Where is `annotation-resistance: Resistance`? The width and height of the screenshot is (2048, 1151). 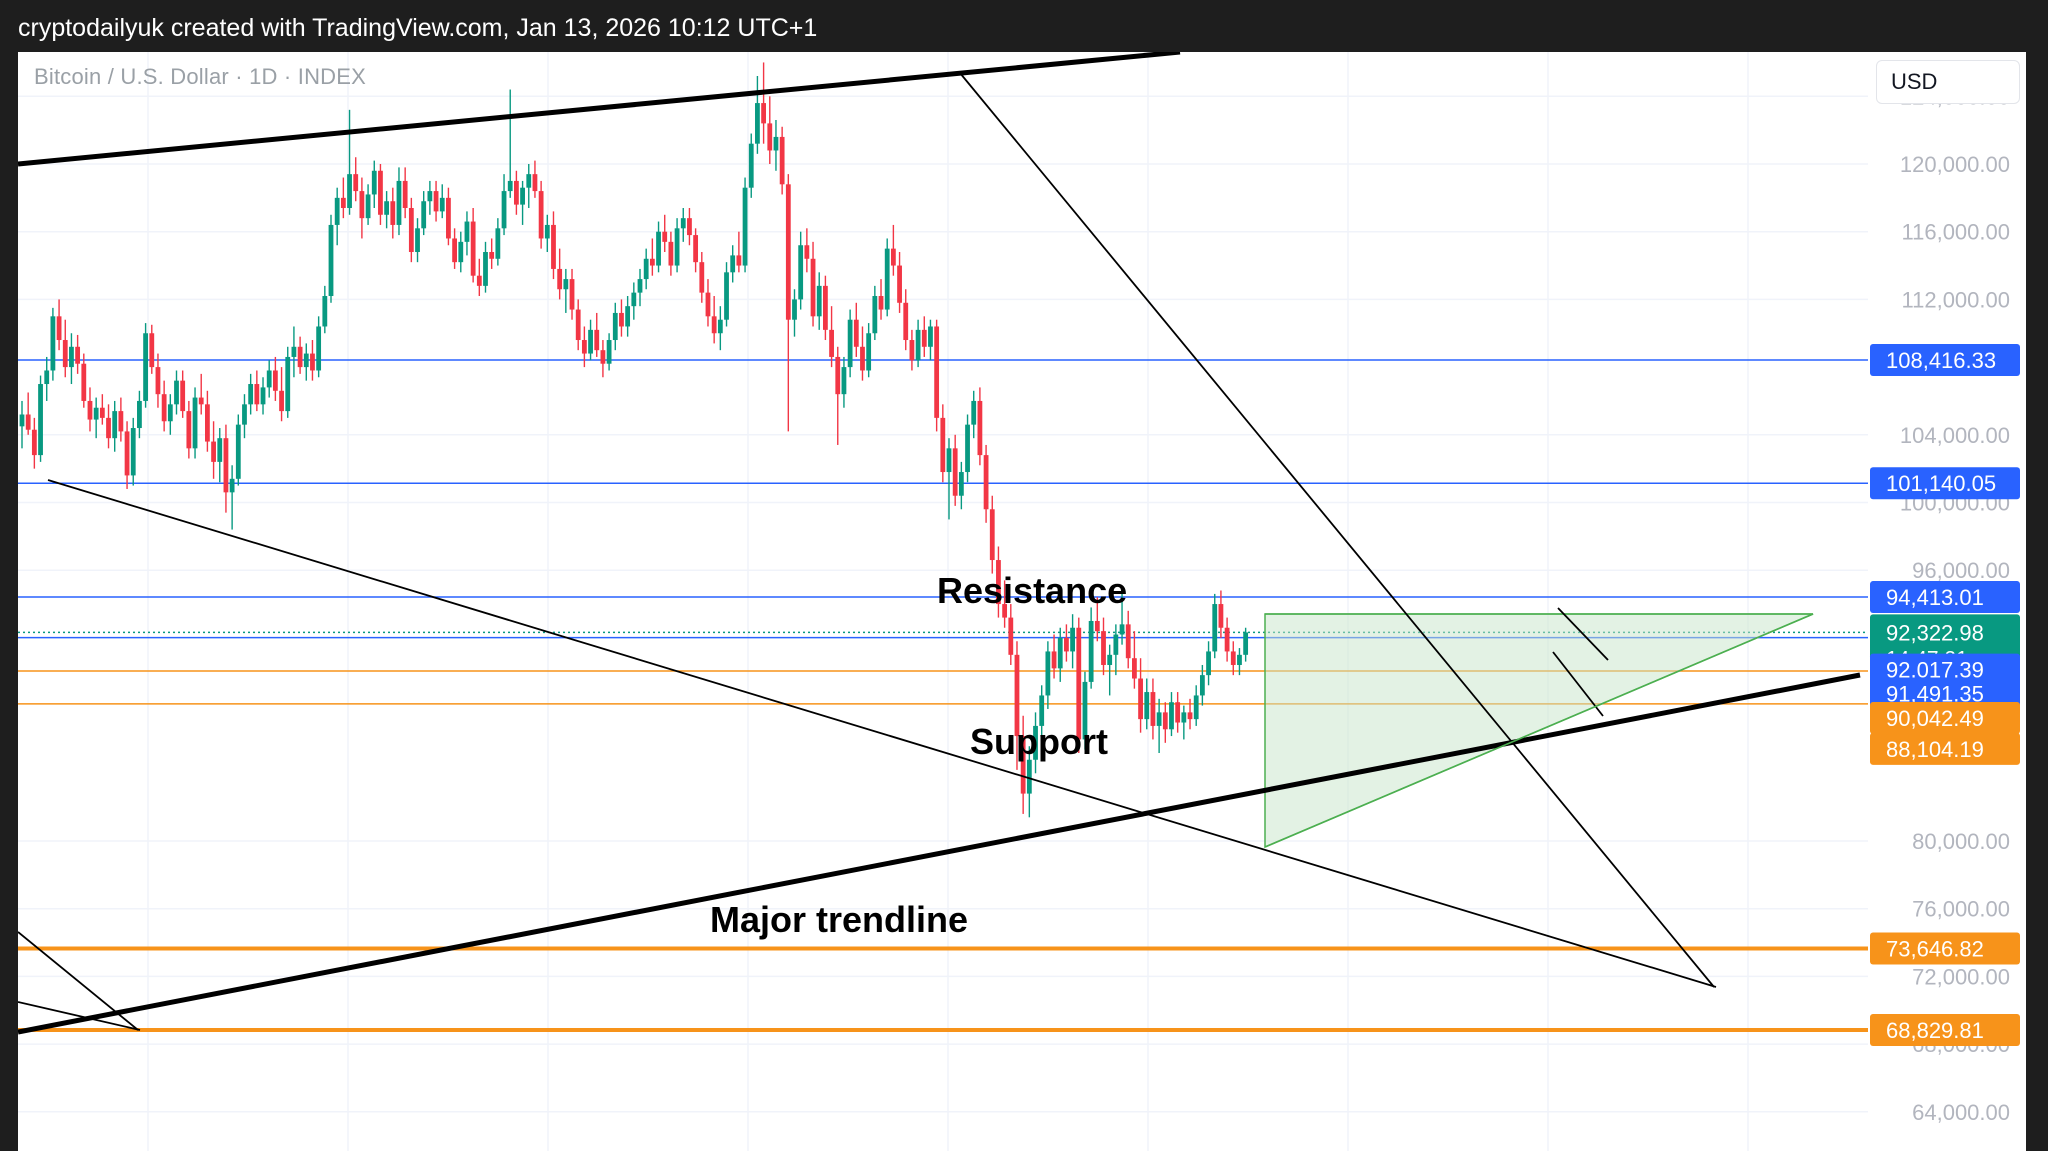 annotation-resistance: Resistance is located at coordinates (1032, 590).